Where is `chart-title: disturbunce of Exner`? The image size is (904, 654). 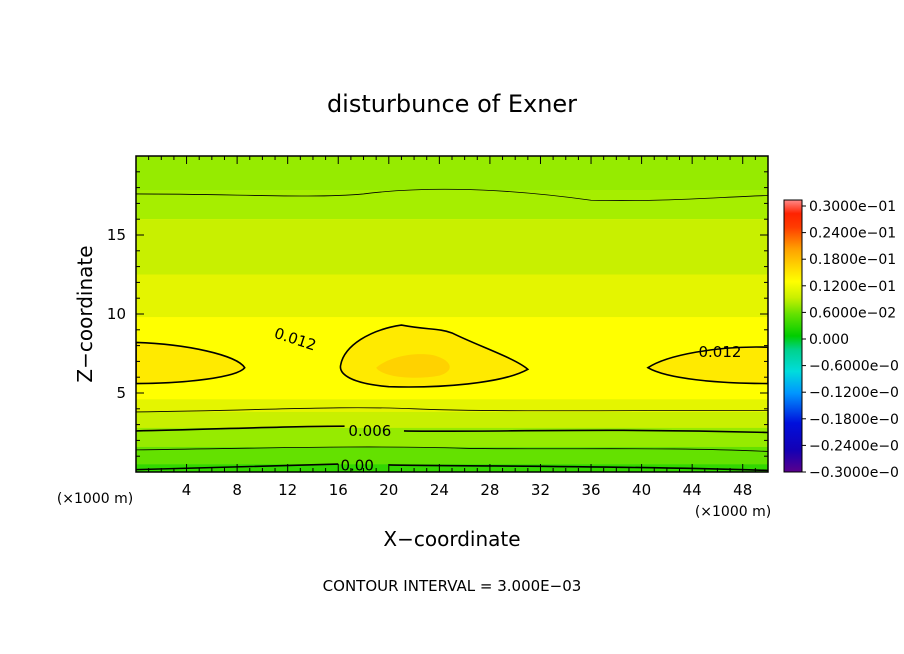
chart-title: disturbunce of Exner is located at coordinates (452, 104).